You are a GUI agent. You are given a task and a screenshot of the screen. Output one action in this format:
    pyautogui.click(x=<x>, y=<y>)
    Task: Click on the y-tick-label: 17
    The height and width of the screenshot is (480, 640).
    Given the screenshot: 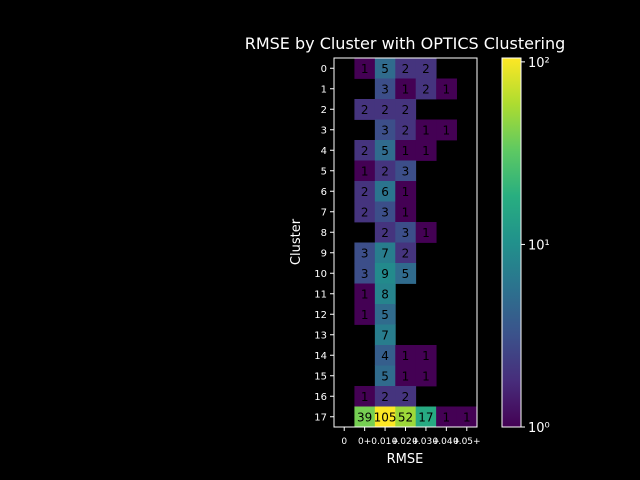 What is the action you would take?
    pyautogui.click(x=320, y=417)
    